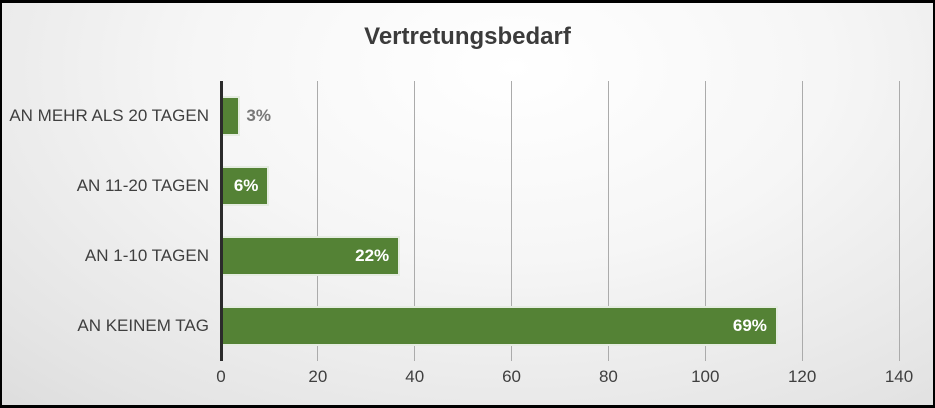 Image resolution: width=935 pixels, height=408 pixels. I want to click on x-tick-label-20: 20, so click(318, 376).